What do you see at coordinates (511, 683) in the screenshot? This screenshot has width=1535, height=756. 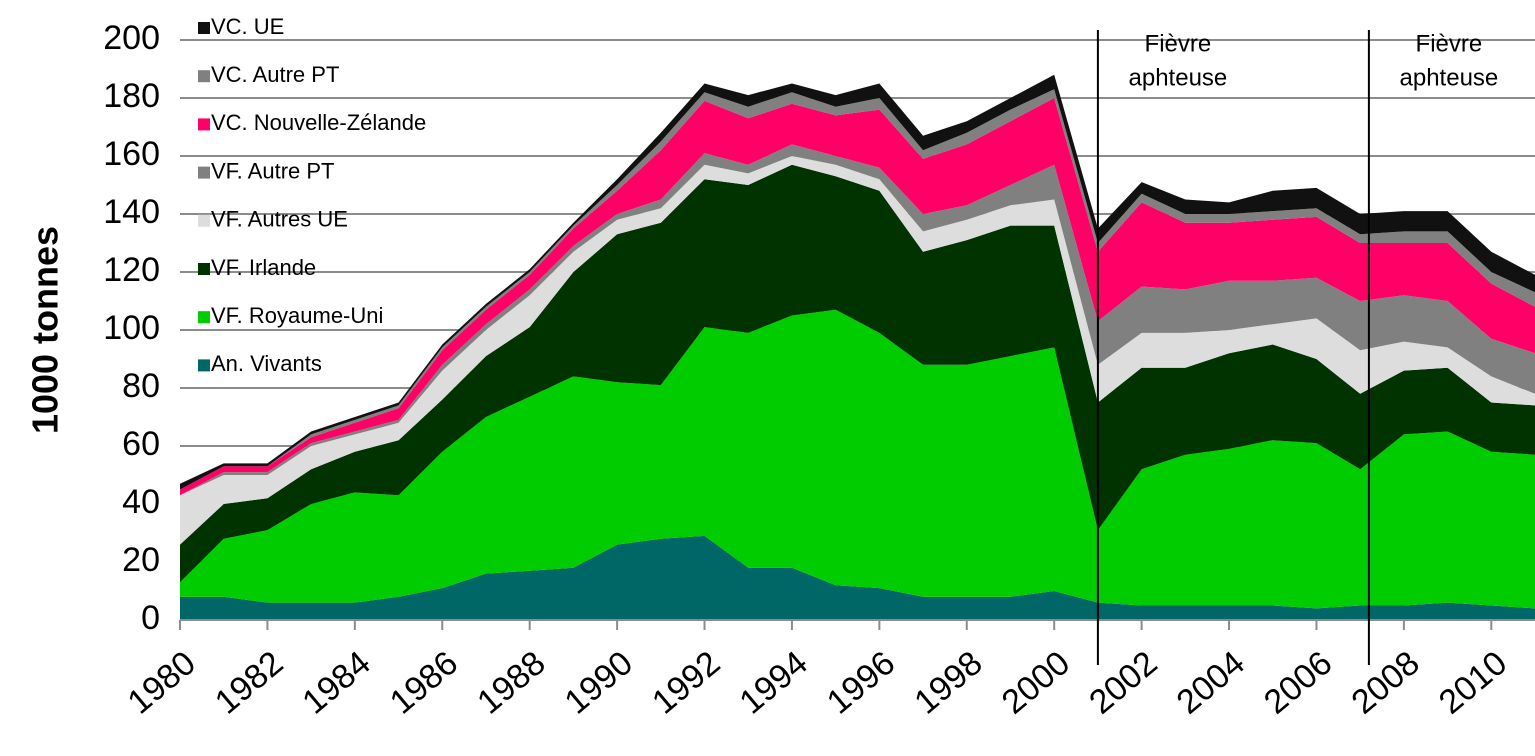 I see `x-tick-label: 1988` at bounding box center [511, 683].